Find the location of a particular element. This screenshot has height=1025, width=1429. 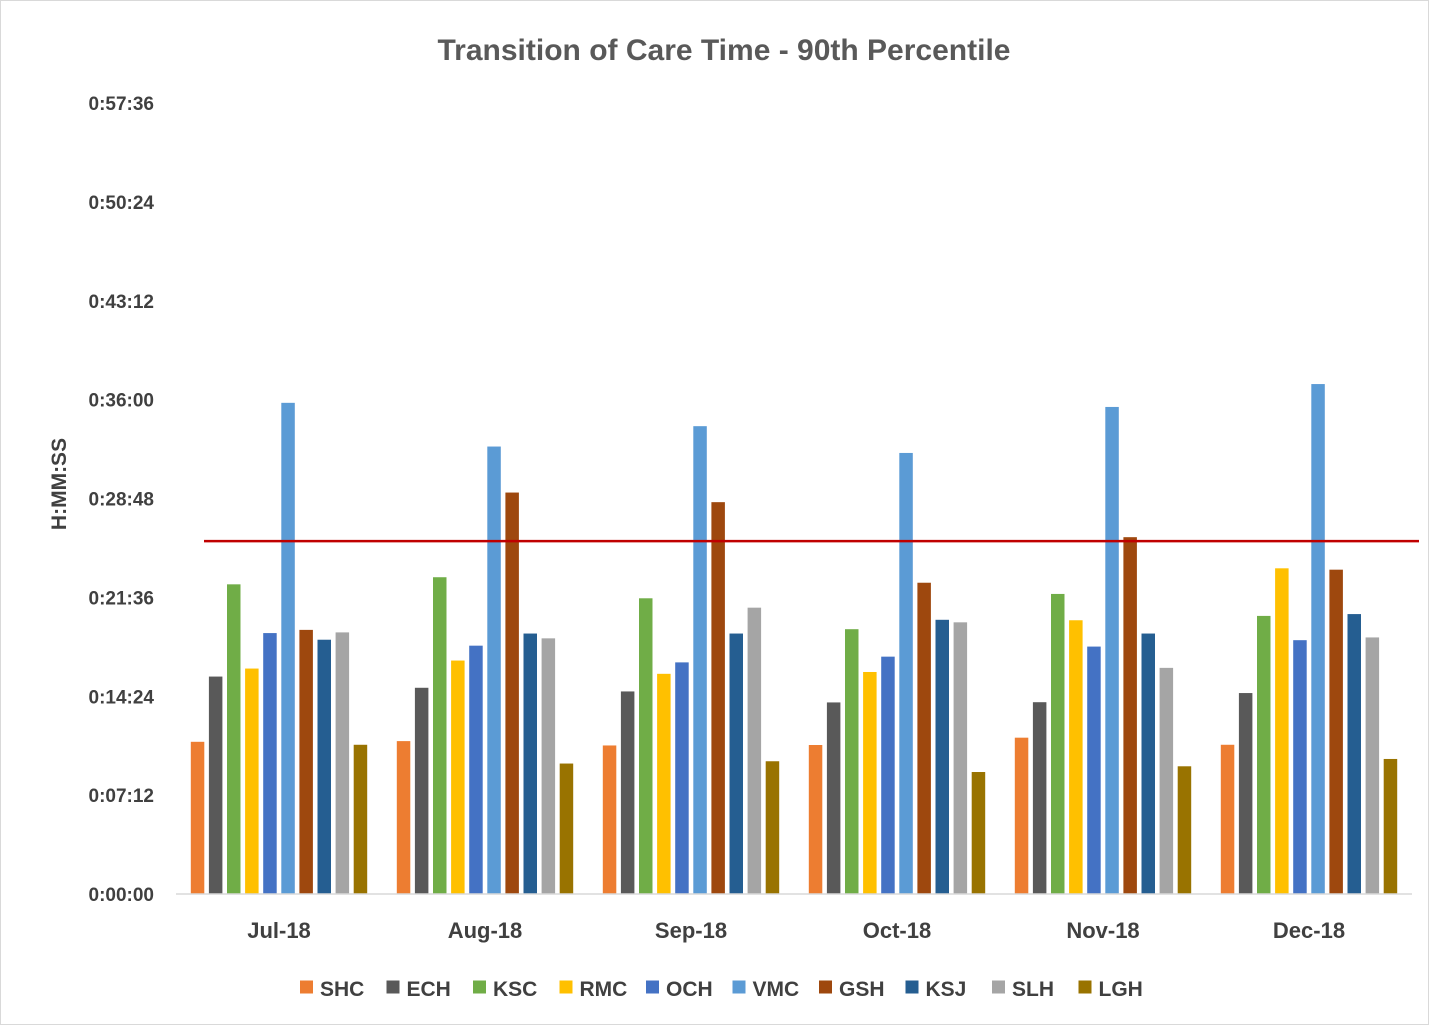

legend-swatch-och is located at coordinates (652, 987).